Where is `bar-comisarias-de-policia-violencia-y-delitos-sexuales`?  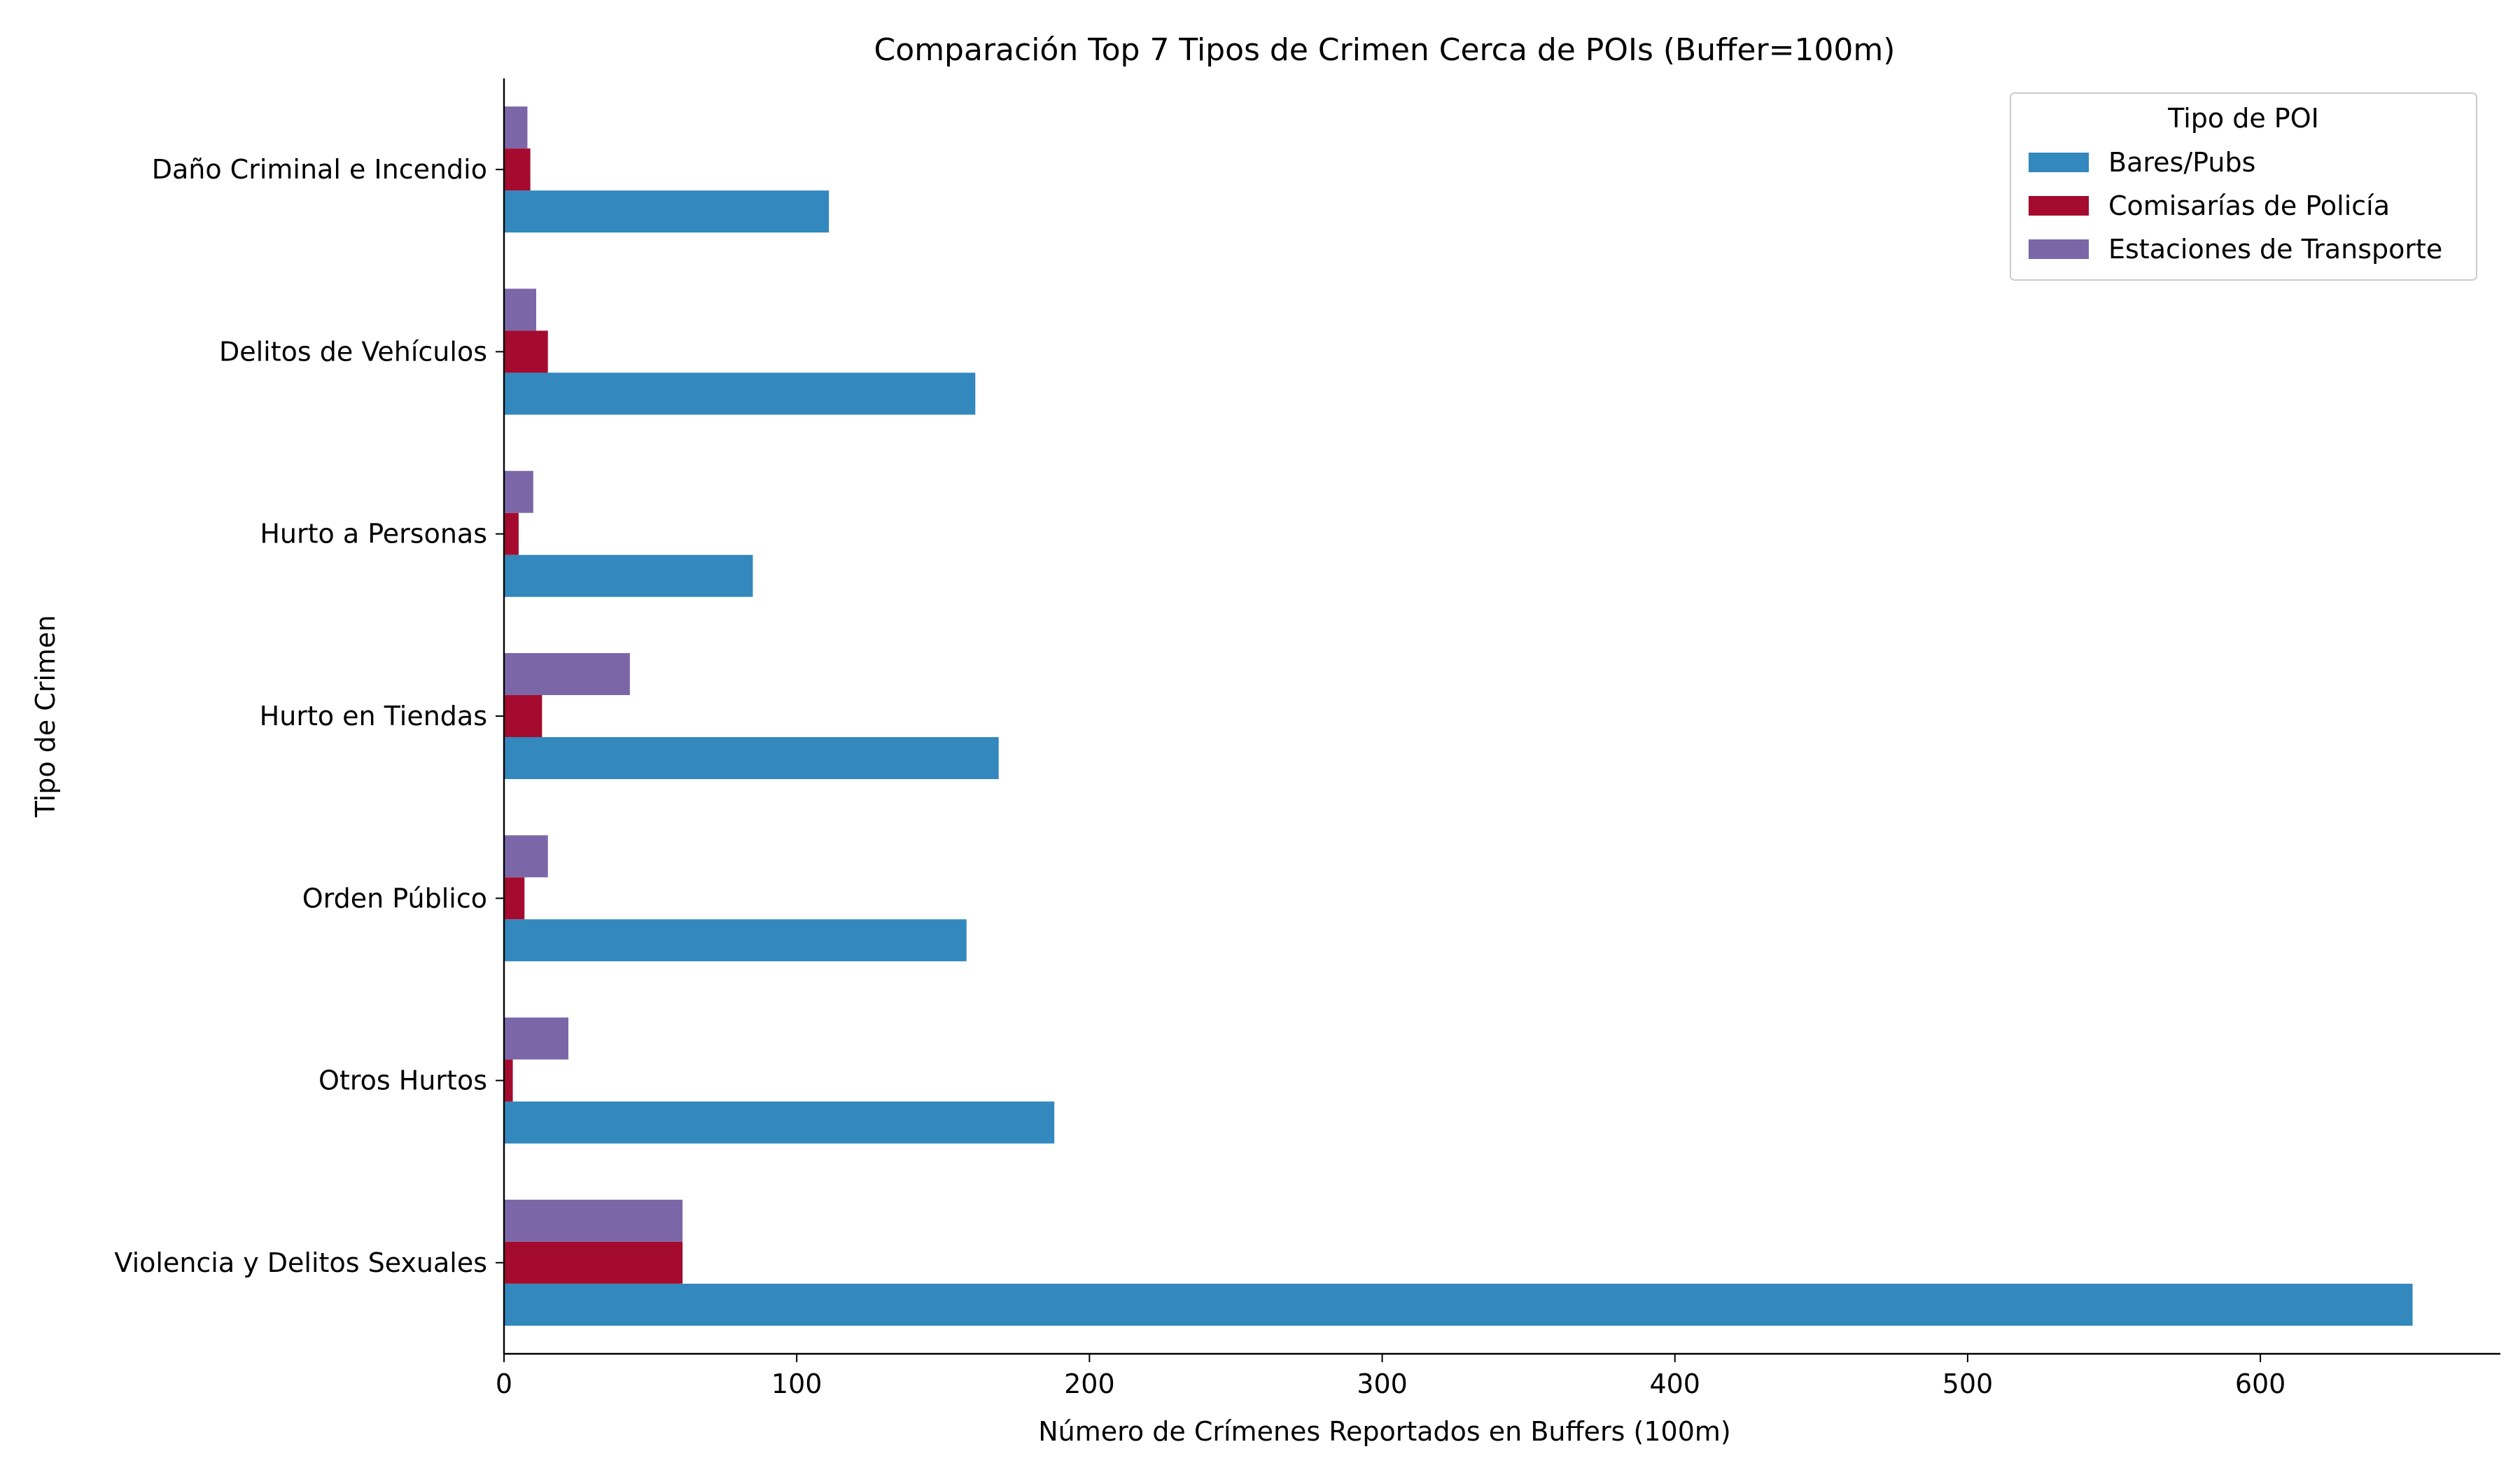
bar-comisarias-de-policia-violencia-y-delitos-sexuales is located at coordinates (593, 1262).